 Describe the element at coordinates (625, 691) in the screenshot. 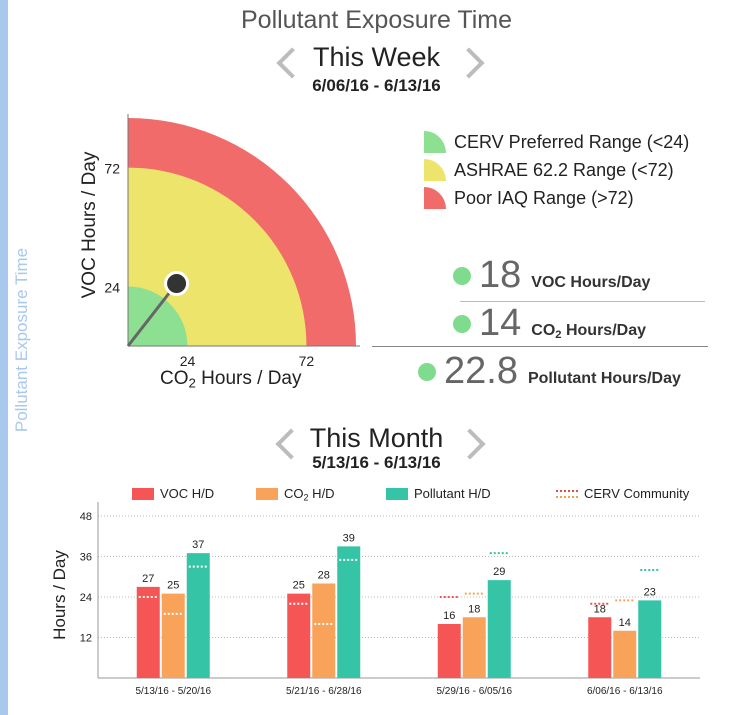

I see `bar-category-label: 6/06/16 - 6/13/16` at that location.